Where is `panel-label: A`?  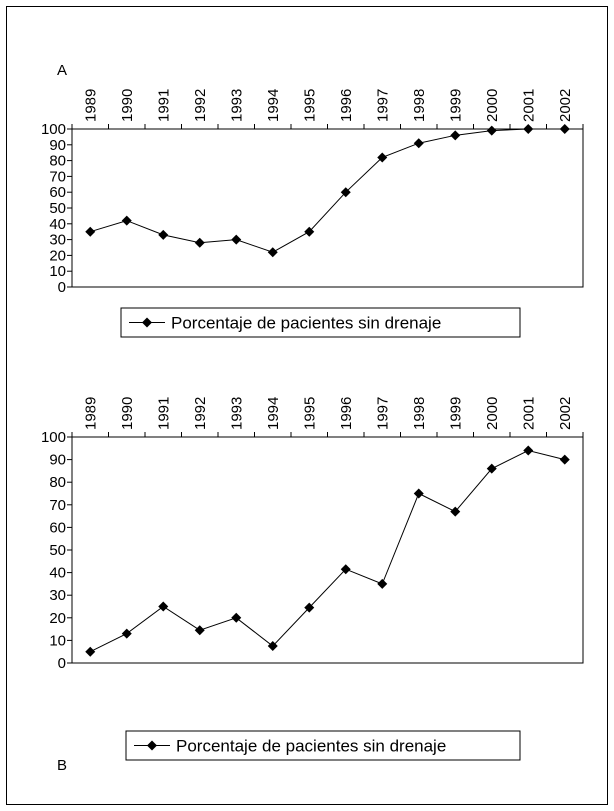
panel-label: A is located at coordinates (62, 70).